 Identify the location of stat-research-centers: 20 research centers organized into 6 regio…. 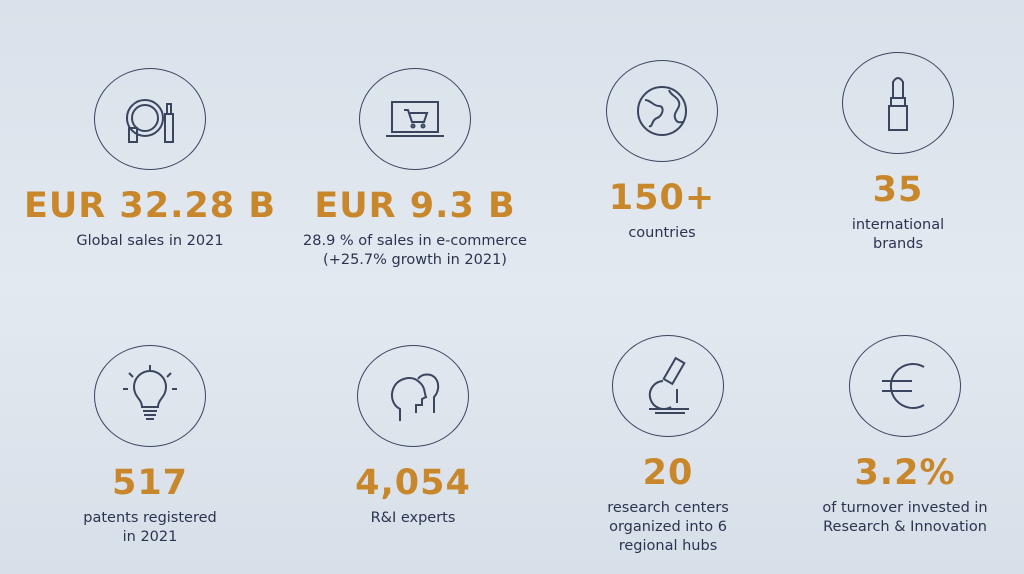
(668, 445).